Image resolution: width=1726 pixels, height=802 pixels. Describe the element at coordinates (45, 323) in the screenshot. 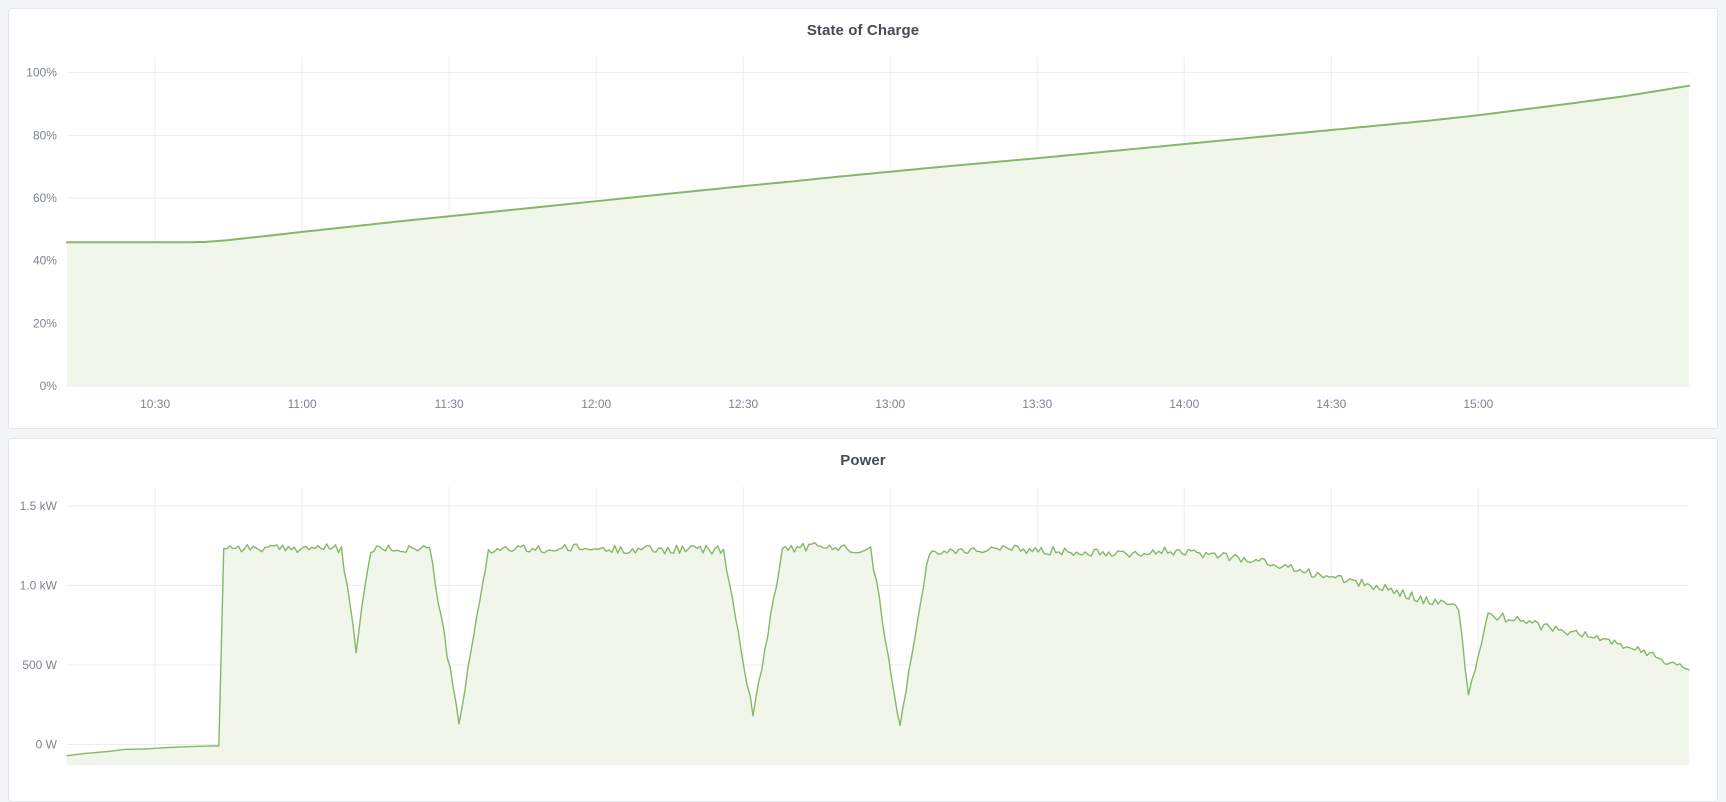

I see `y-axis-tick-label: 20%` at that location.